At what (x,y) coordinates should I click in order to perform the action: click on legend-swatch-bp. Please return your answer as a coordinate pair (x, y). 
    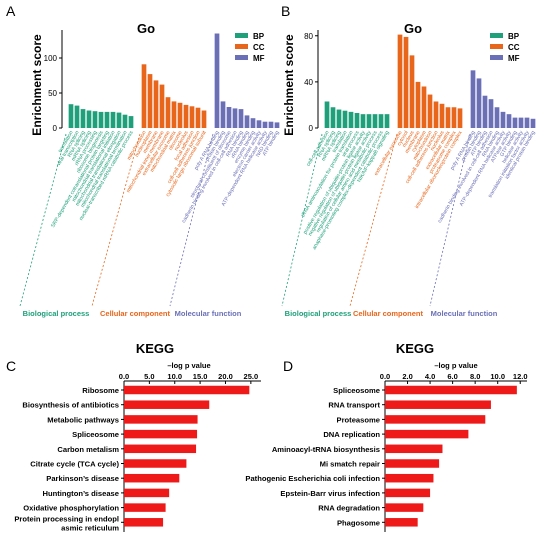
    Looking at the image, I should click on (496, 35).